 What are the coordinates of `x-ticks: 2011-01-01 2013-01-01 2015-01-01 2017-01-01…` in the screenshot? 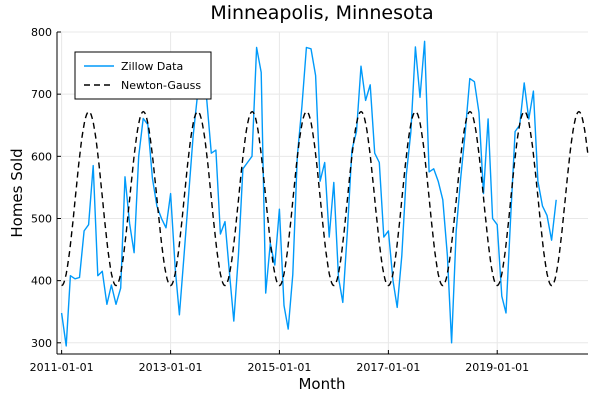 It's located at (279, 362).